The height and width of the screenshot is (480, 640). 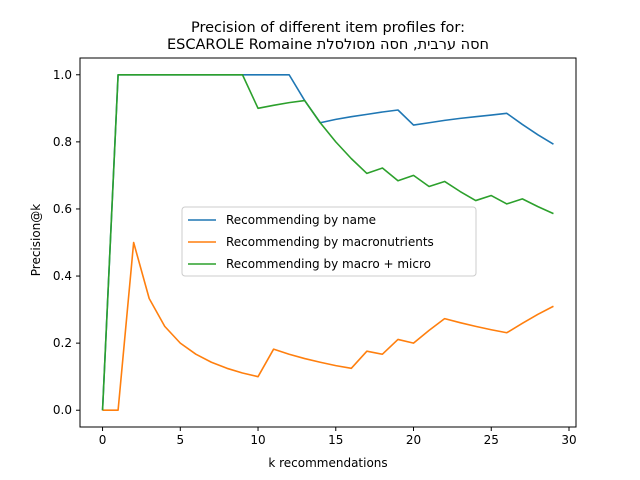 I want to click on y-axis-ticks: 0.0 0.2 0.4 0.6 0.8 1.0, so click(x=66, y=242).